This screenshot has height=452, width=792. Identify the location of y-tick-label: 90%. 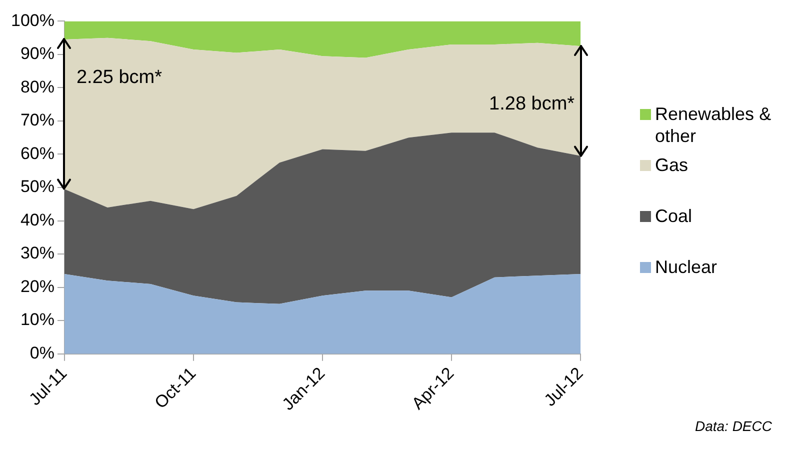
(37, 54).